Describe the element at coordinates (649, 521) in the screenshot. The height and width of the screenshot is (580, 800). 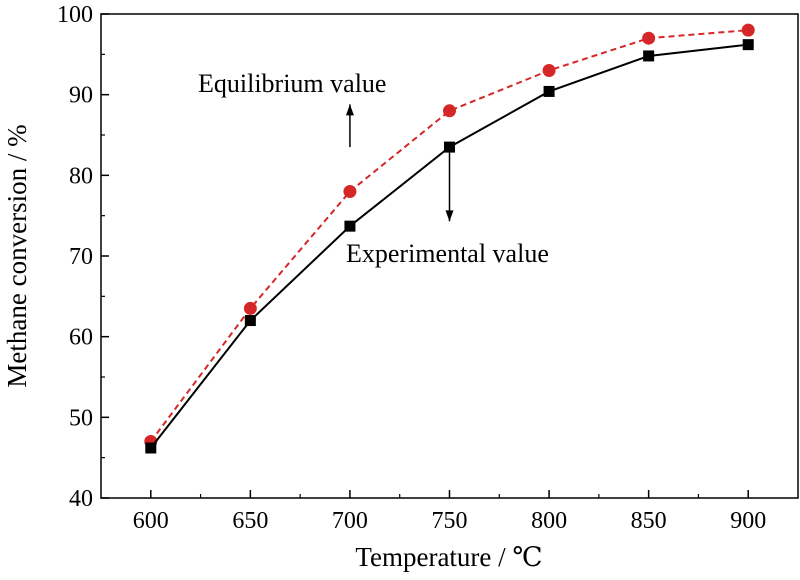
I see `x-tick-label: 850` at that location.